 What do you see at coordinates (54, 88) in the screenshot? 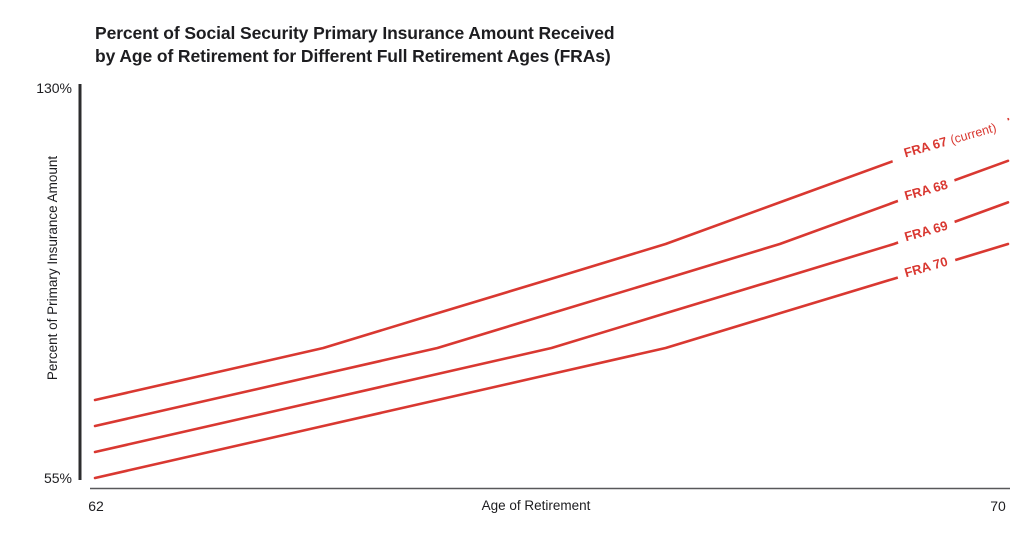
I see `y-tick-130: 130%` at bounding box center [54, 88].